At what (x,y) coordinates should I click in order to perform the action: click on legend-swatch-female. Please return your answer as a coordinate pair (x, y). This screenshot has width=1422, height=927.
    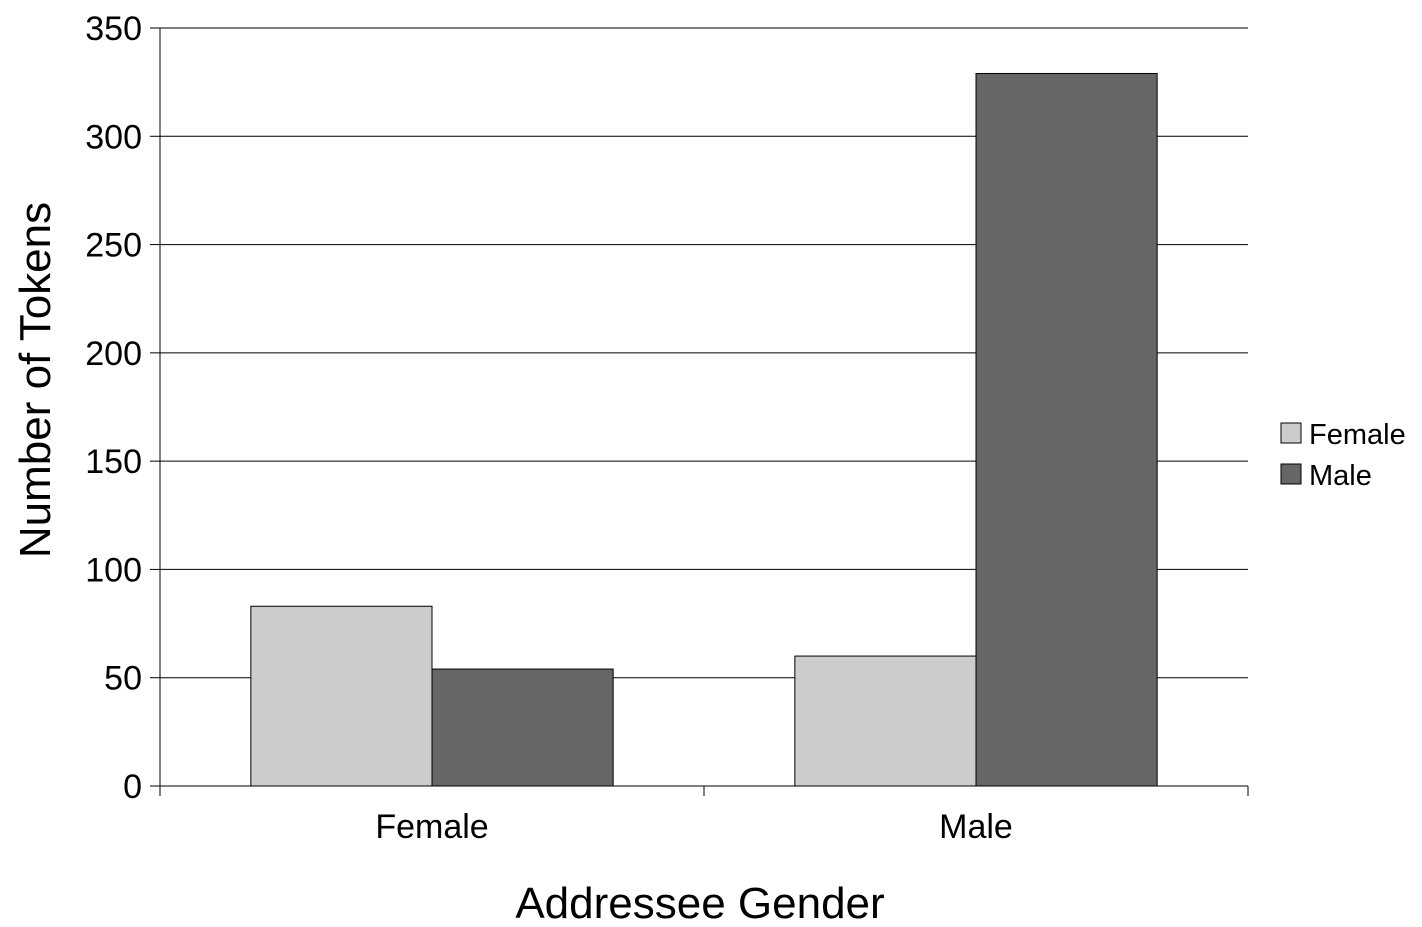
    Looking at the image, I should click on (1291, 433).